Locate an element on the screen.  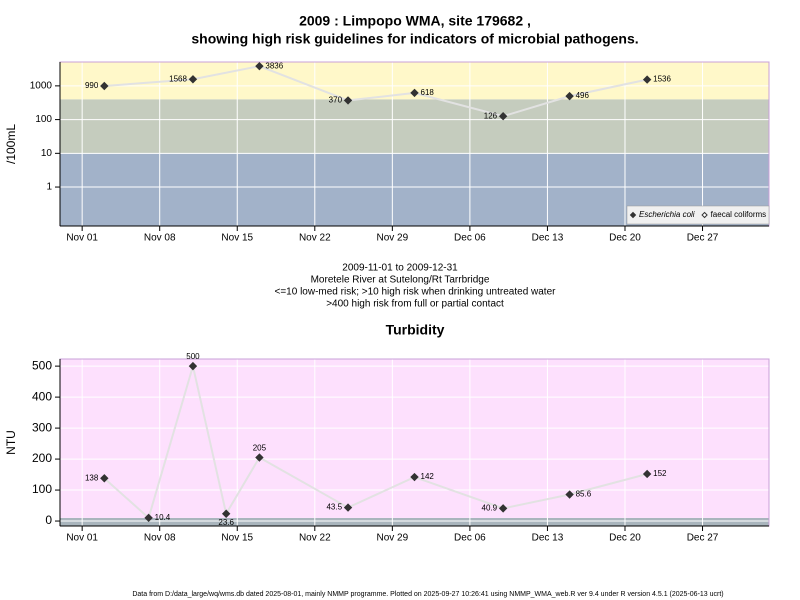
data-label: 142 is located at coordinates (428, 476).